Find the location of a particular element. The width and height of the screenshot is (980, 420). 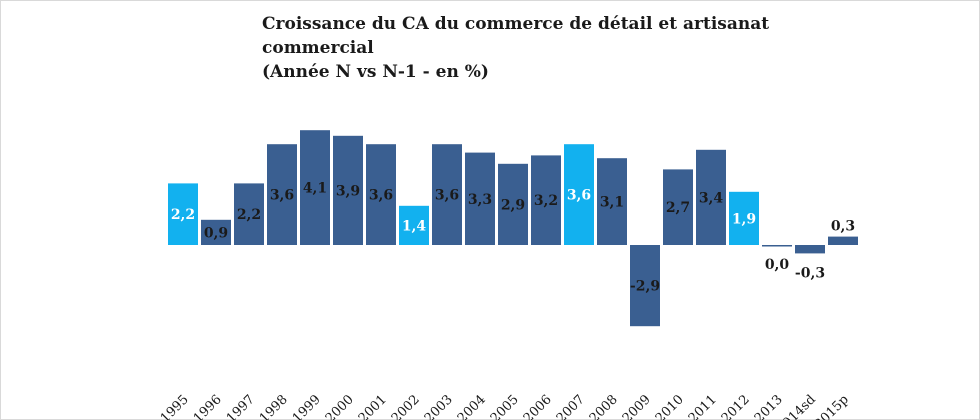

value-label-2015p: 0,3 is located at coordinates (843, 227).